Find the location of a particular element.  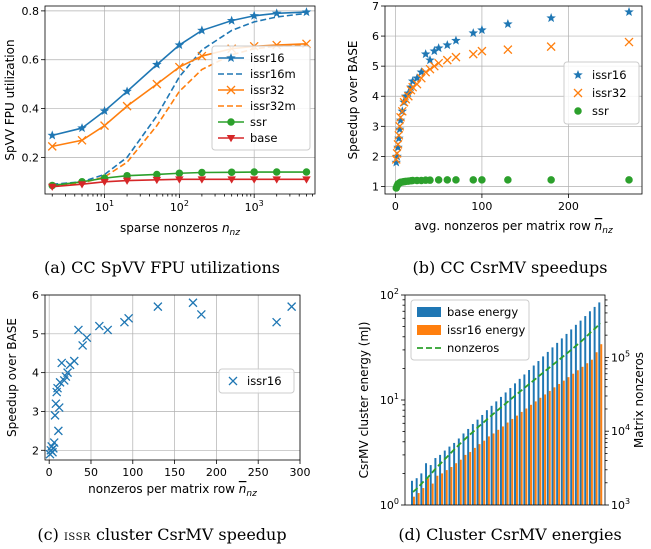

tick-label-y-1: 101 is located at coordinates (389, 399).